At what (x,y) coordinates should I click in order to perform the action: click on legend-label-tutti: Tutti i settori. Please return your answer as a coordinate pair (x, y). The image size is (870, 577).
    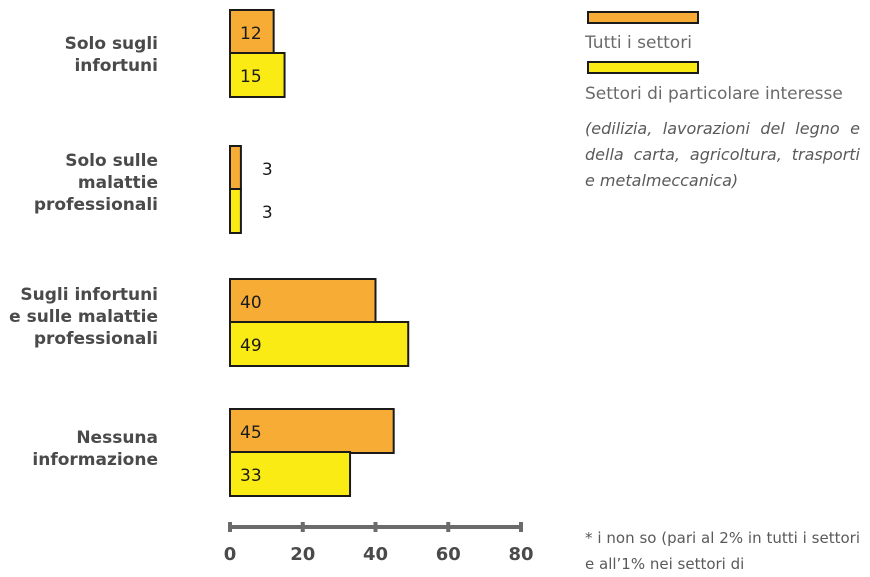
    Looking at the image, I should click on (638, 43).